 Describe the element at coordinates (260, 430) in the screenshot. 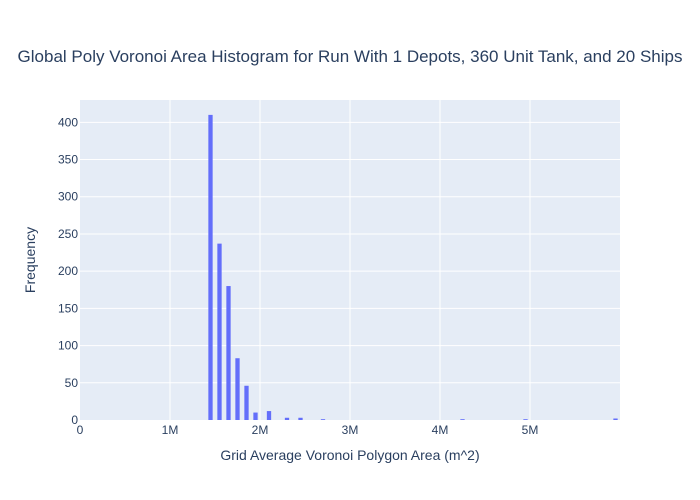

I see `x-tick-label: 2M` at that location.